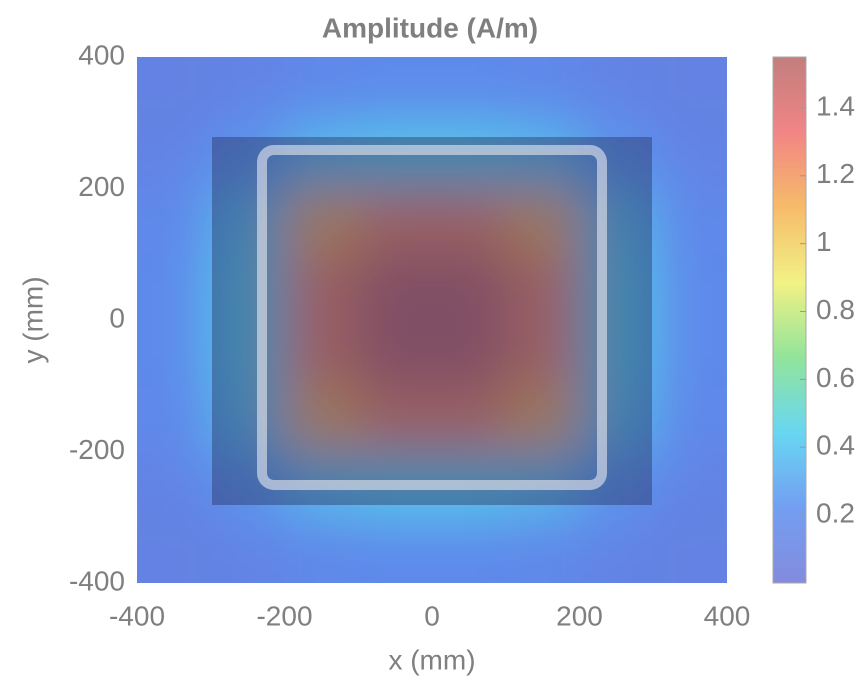 This screenshot has width=863, height=692. Describe the element at coordinates (137, 615) in the screenshot. I see `x-tick-label: -400` at that location.